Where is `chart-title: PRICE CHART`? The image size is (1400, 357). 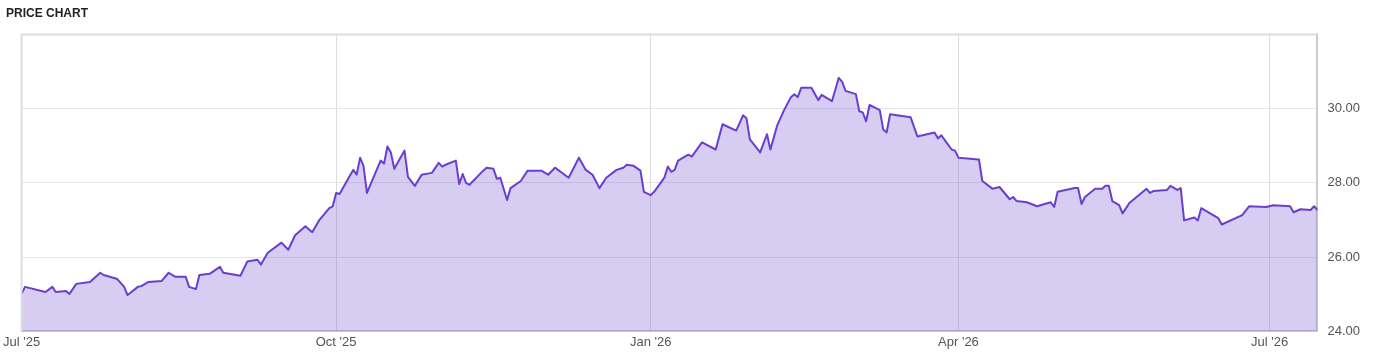
chart-title: PRICE CHART is located at coordinates (47, 12).